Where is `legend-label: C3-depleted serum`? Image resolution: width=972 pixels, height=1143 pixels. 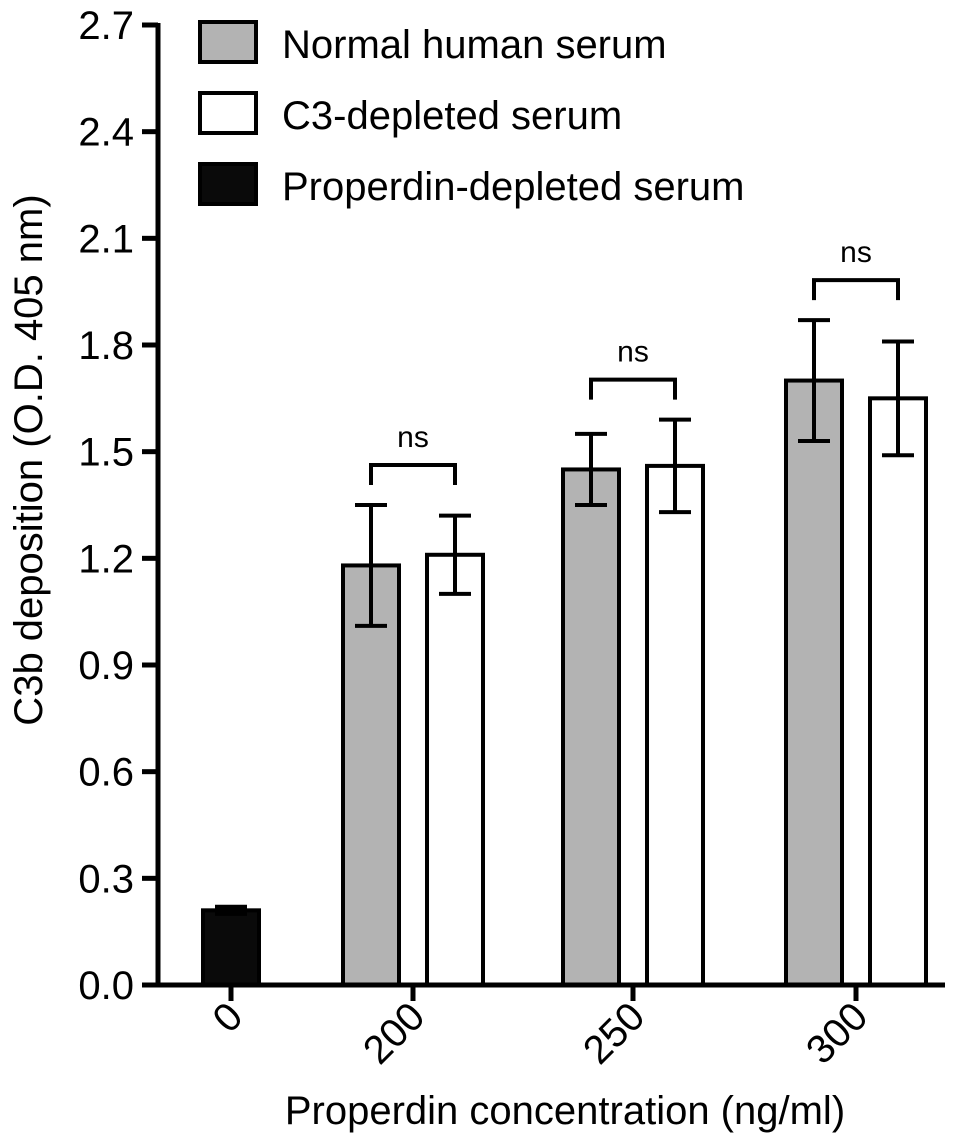
legend-label: C3-depleted serum is located at coordinates (452, 116).